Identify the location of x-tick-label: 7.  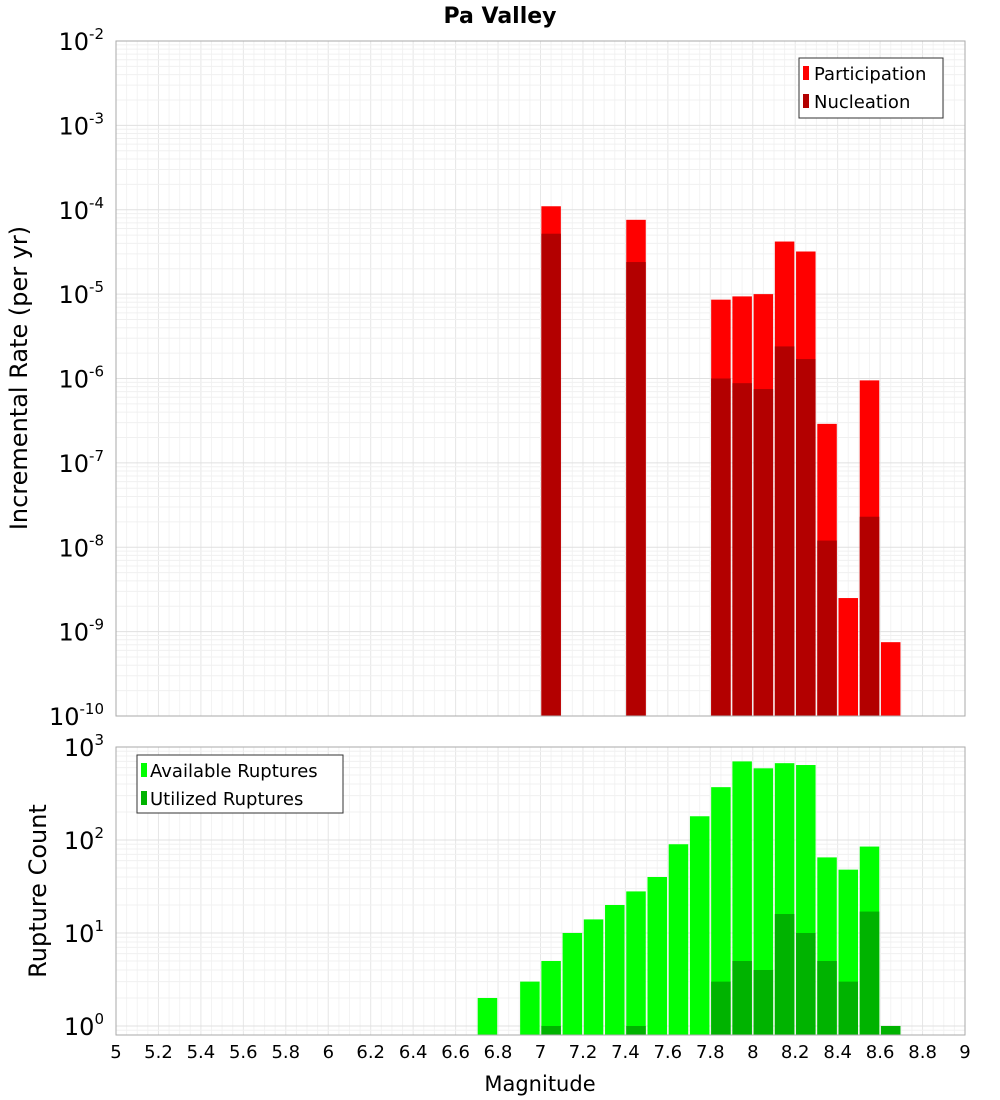
(540, 1052).